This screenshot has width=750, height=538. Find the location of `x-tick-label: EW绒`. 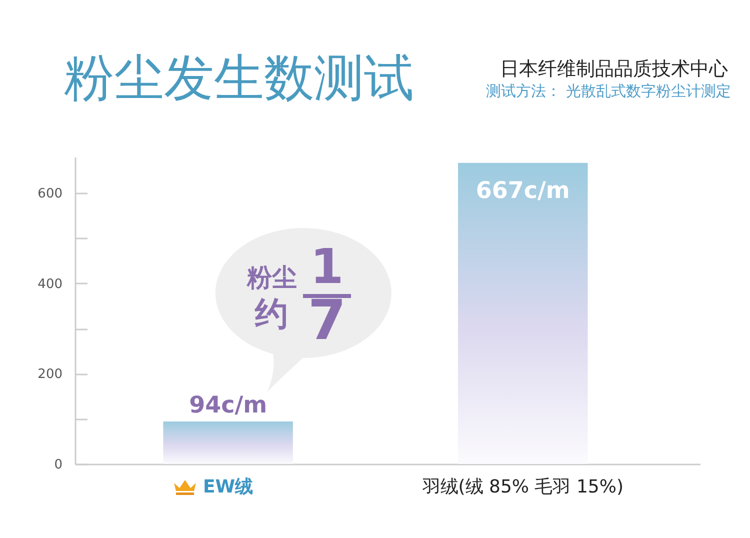

x-tick-label: EW绒 is located at coordinates (228, 487).